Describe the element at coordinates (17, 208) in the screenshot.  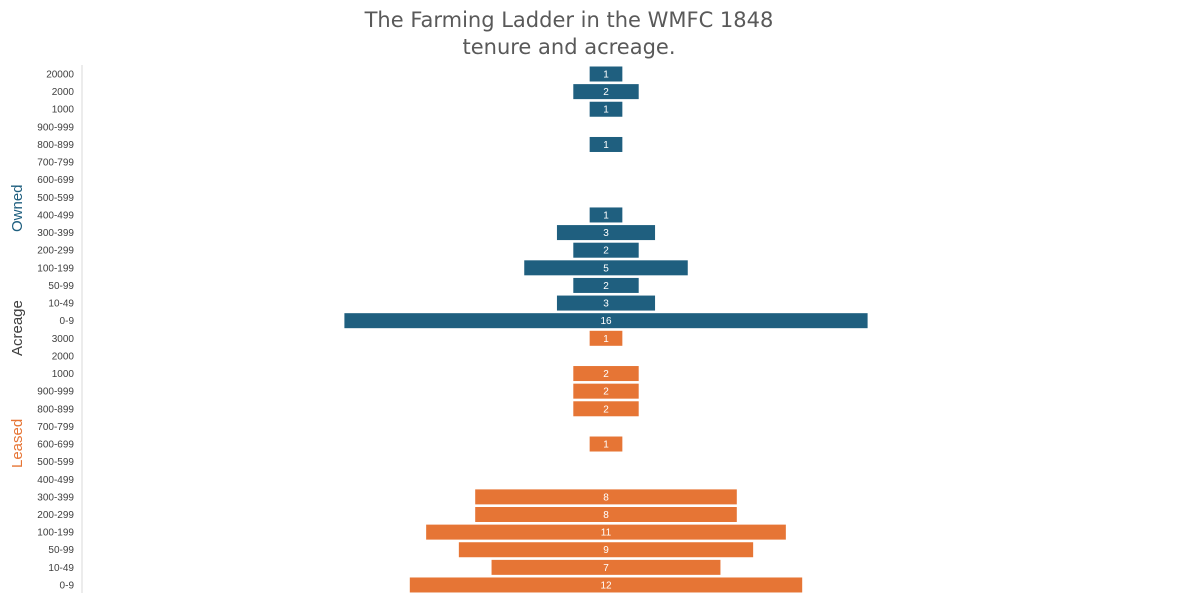
I see `series-label-owned: Owned` at that location.